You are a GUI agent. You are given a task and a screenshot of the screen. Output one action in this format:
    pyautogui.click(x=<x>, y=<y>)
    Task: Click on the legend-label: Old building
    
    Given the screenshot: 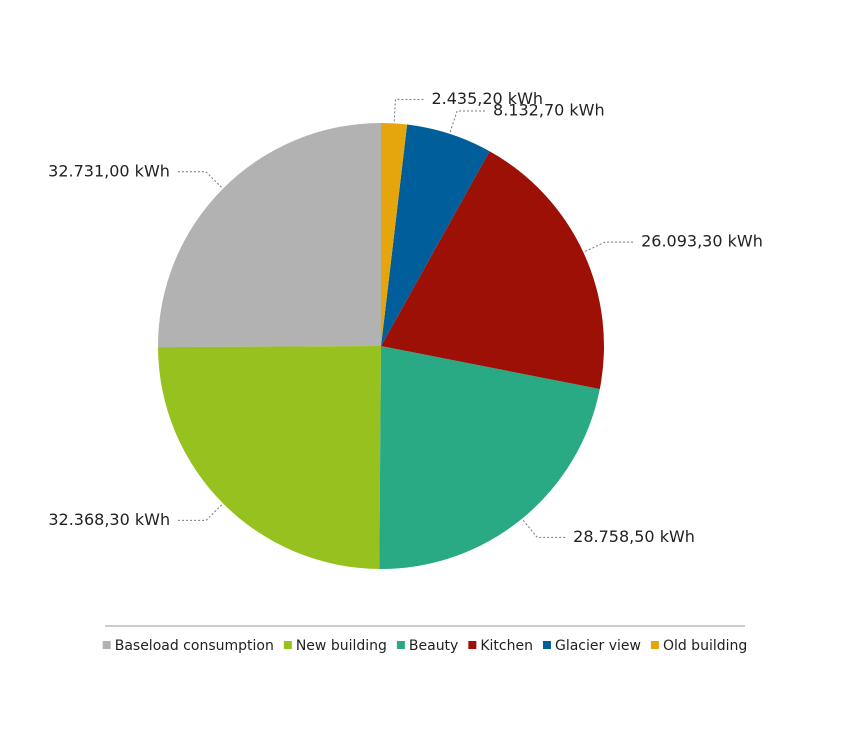 What is the action you would take?
    pyautogui.click(x=705, y=646)
    